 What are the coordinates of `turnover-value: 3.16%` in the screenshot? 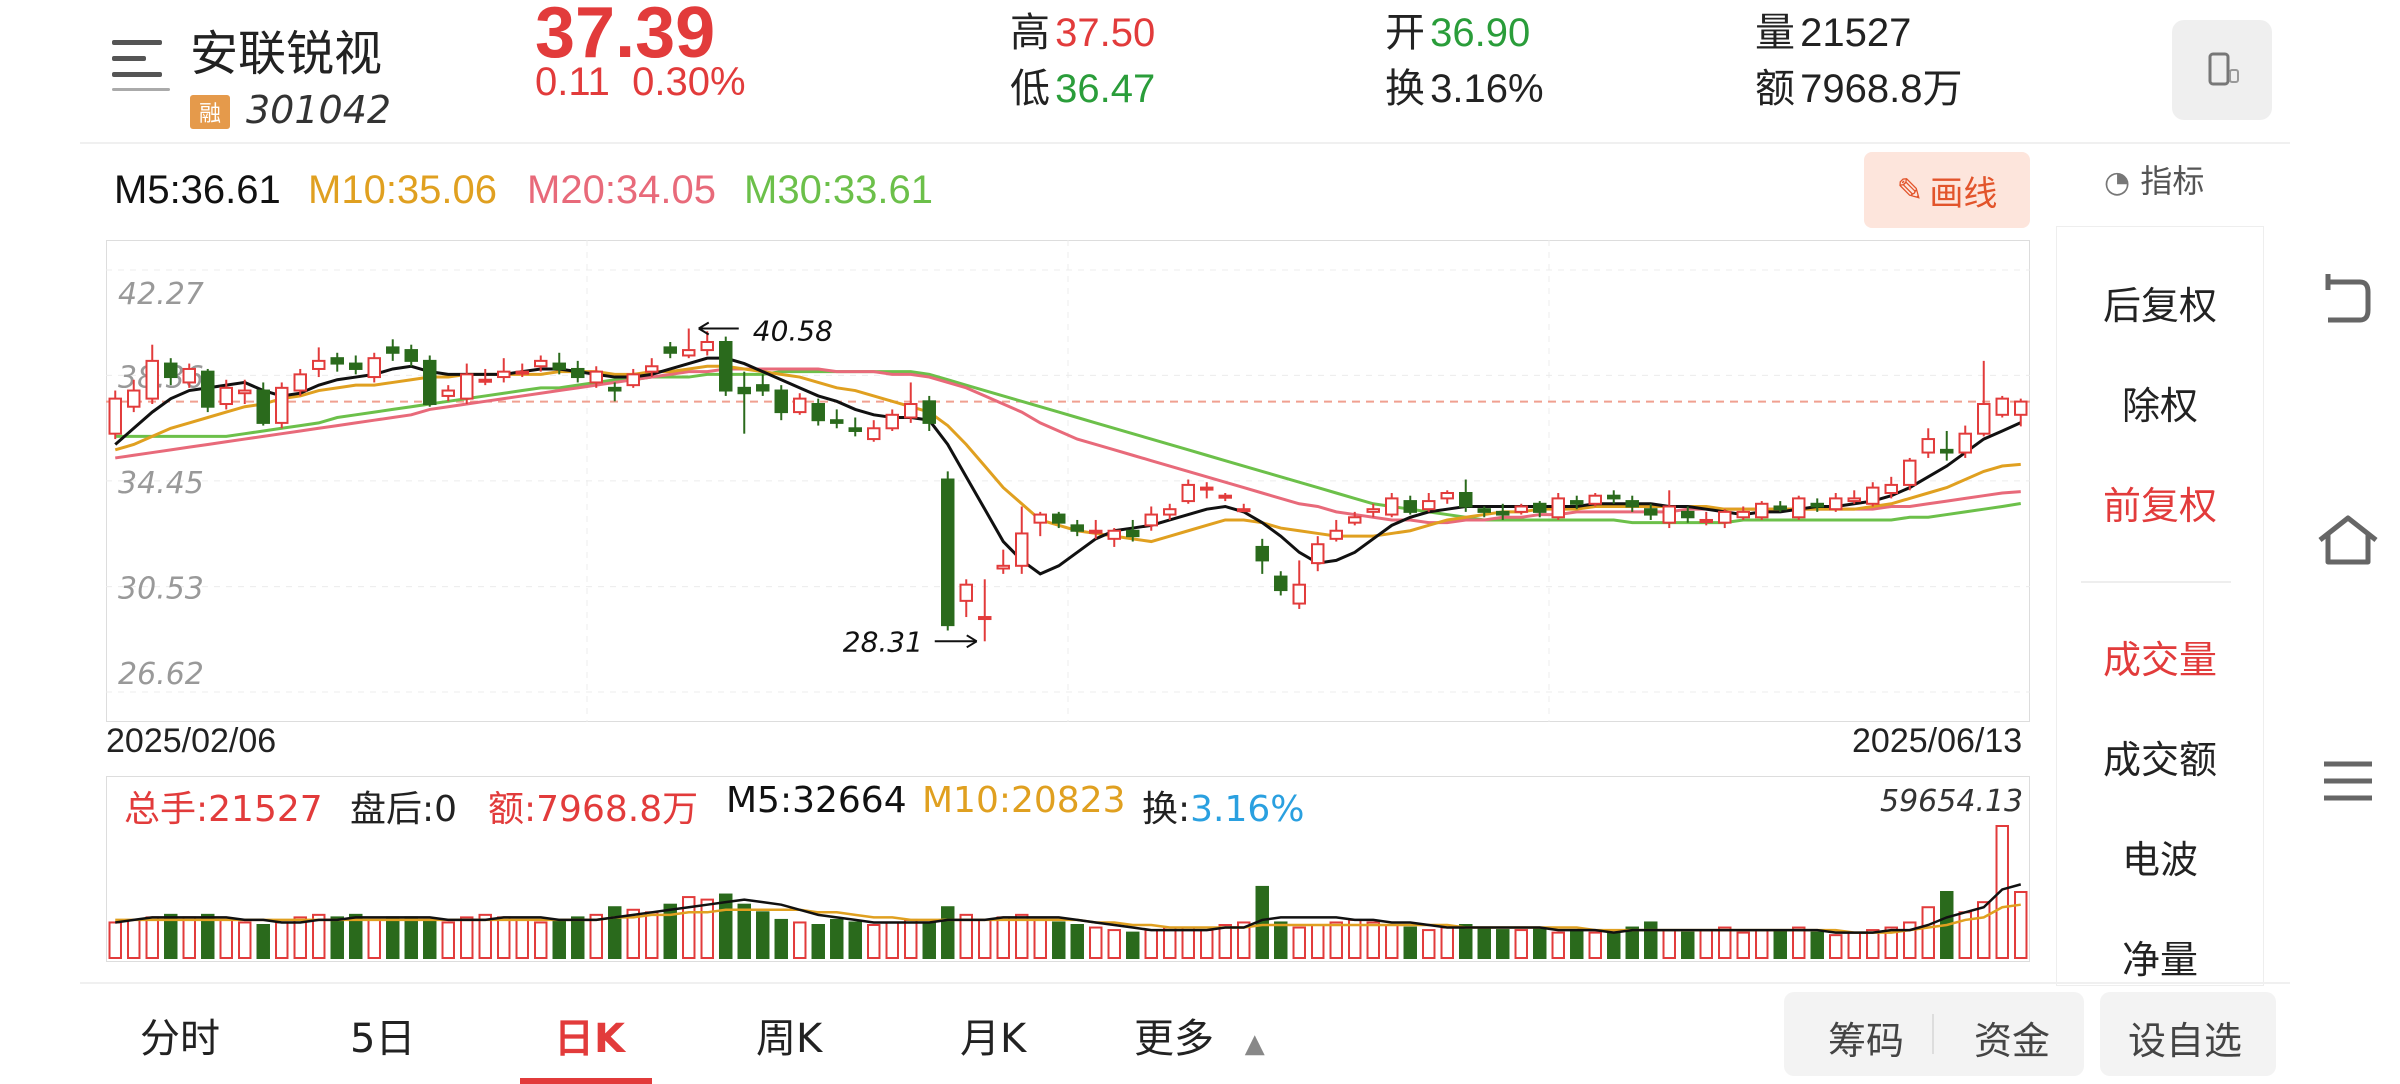 It's located at (1487, 89).